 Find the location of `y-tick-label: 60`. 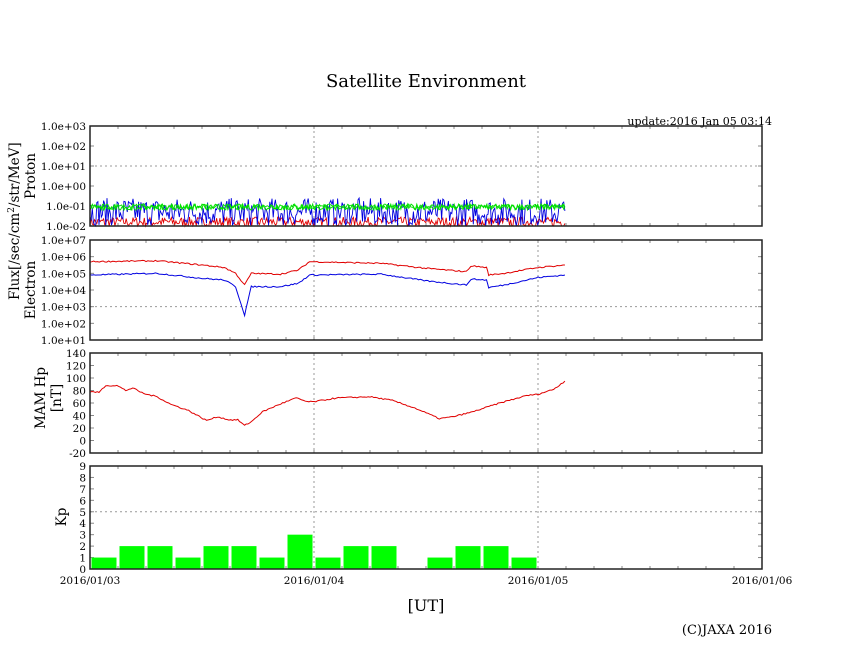

y-tick-label: 60 is located at coordinates (79, 404).